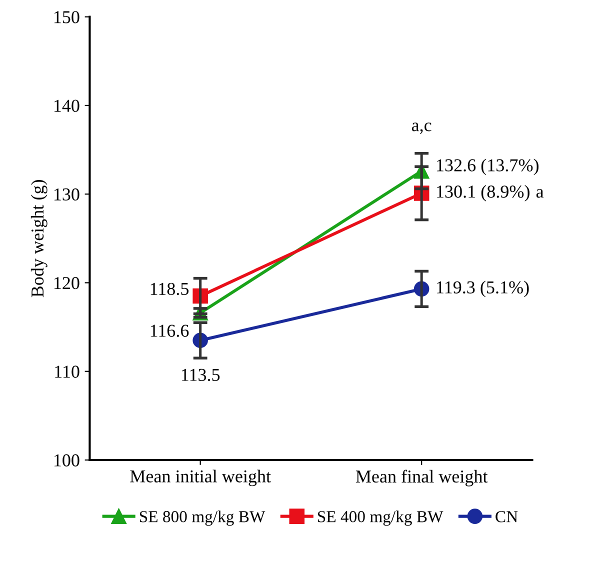  What do you see at coordinates (540, 193) in the screenshot?
I see `text: a` at bounding box center [540, 193].